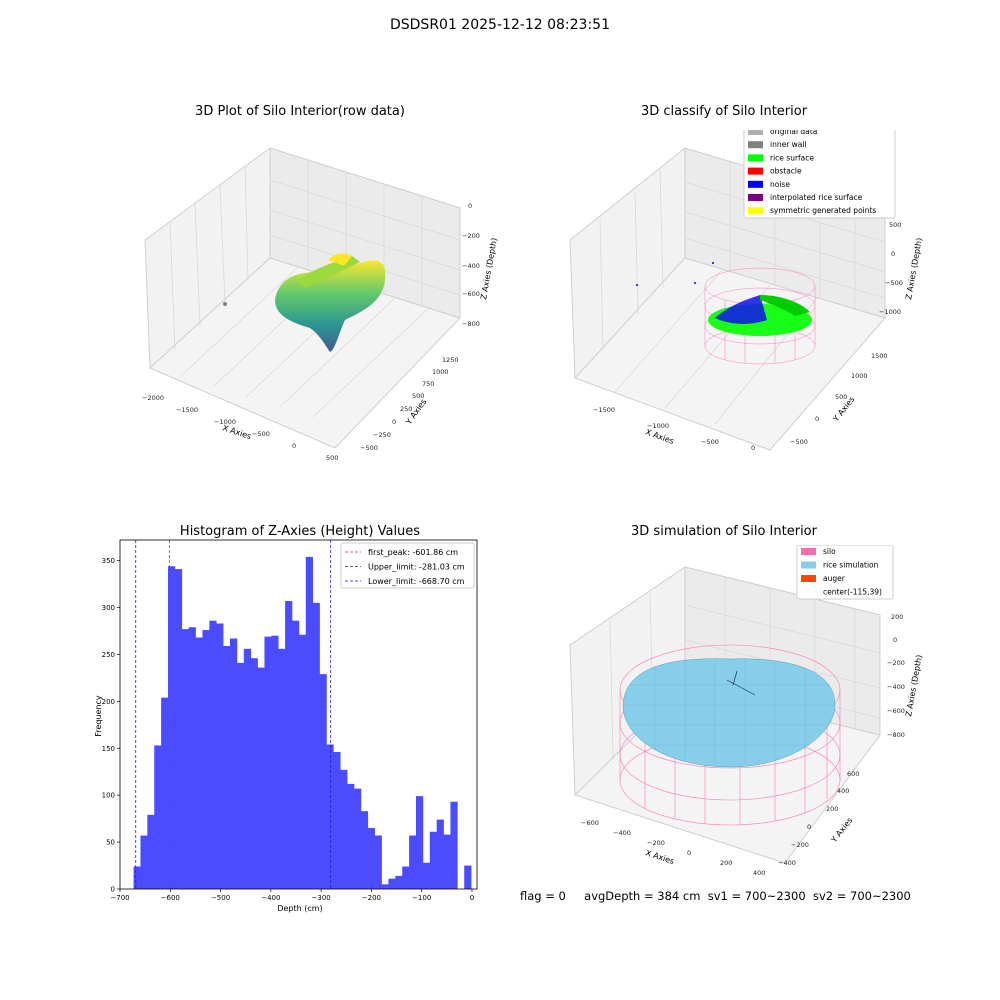  What do you see at coordinates (896, 711) in the screenshot?
I see `sim-z-tick: −600` at bounding box center [896, 711].